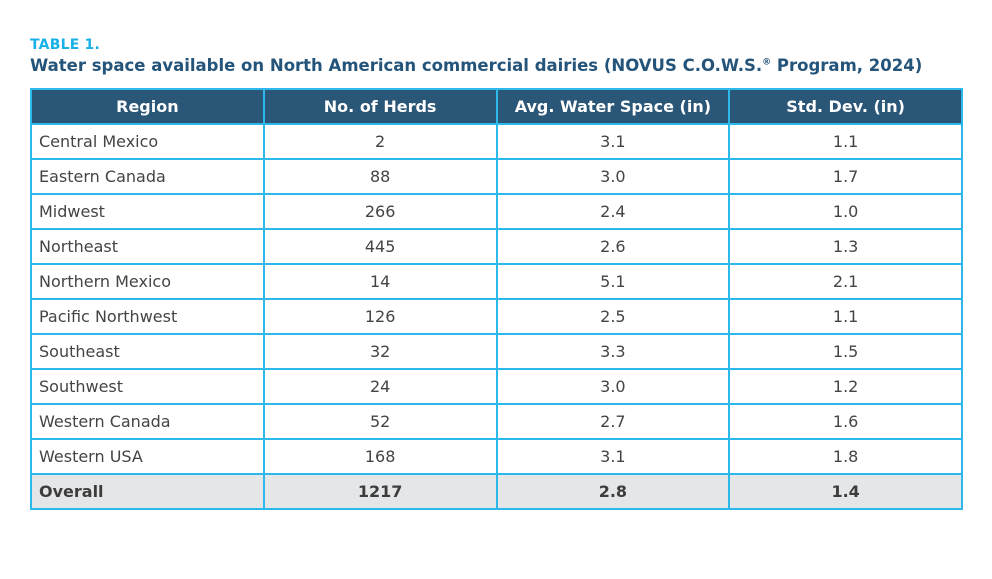 The width and height of the screenshot is (992, 579). Describe the element at coordinates (380, 386) in the screenshot. I see `cell-herds: 24` at that location.